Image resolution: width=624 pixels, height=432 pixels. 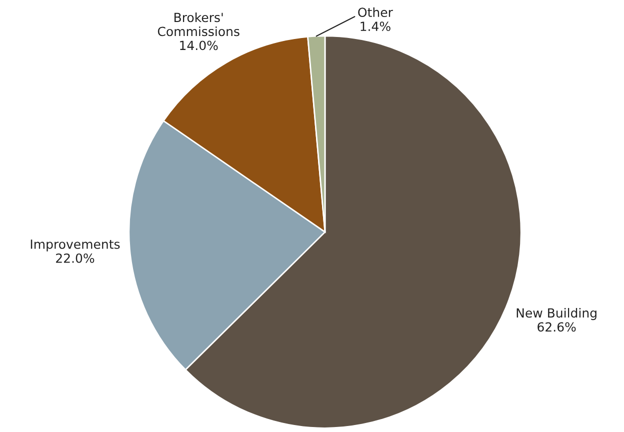 I want to click on slice-label: Improvements, so click(x=75, y=246).